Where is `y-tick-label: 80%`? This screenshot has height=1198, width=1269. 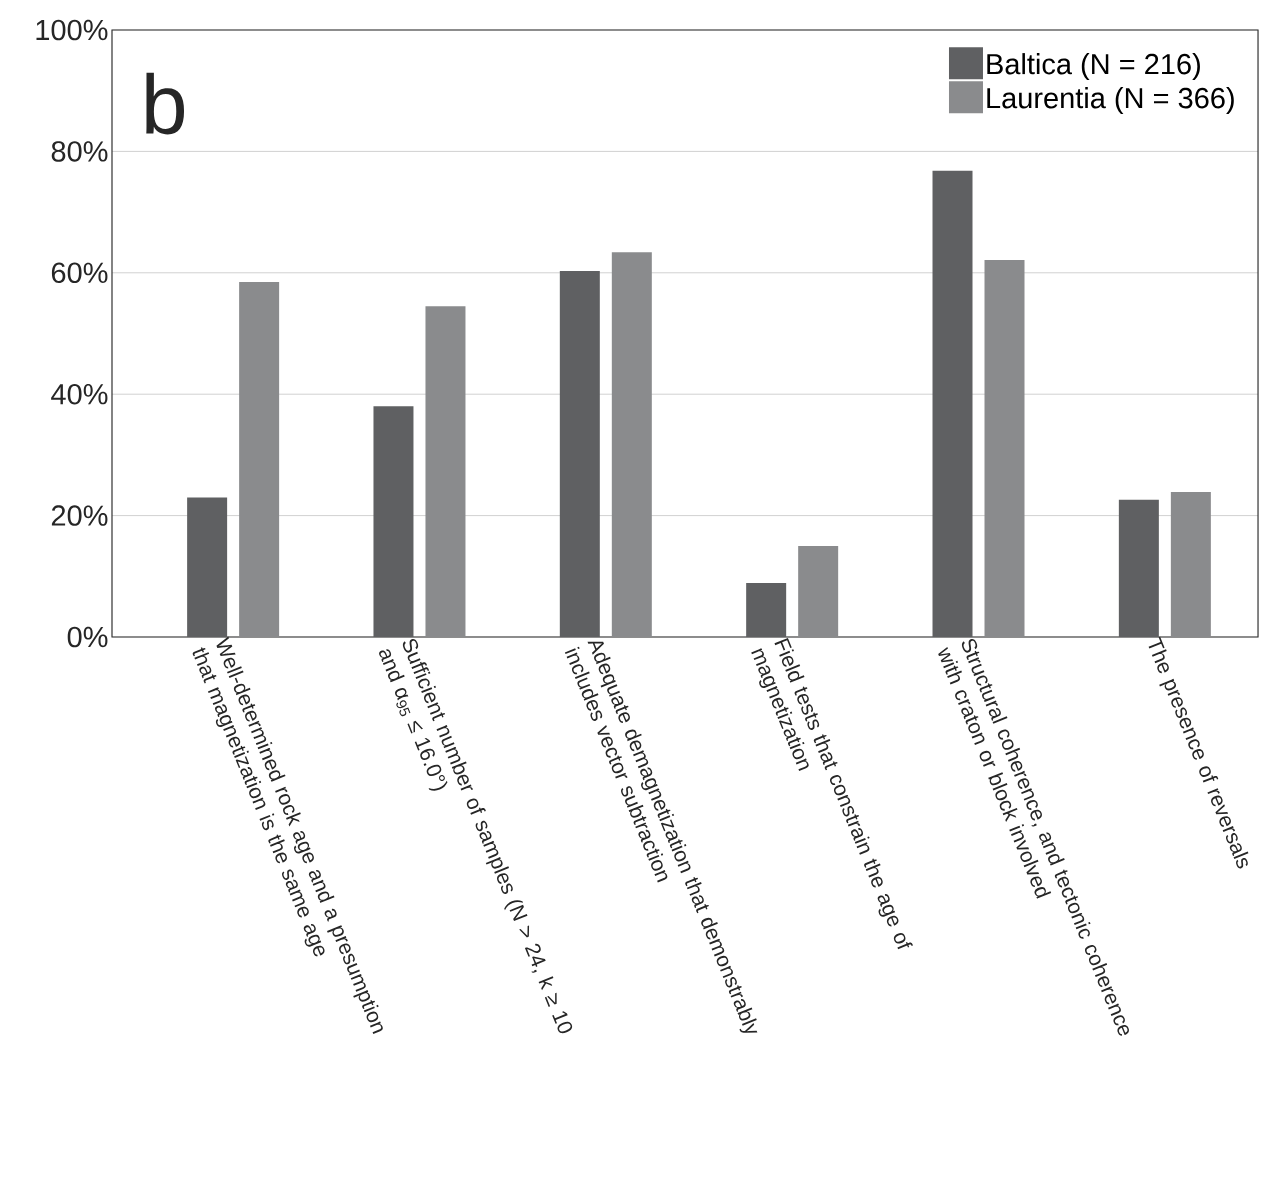 y-tick-label: 80% is located at coordinates (79, 151).